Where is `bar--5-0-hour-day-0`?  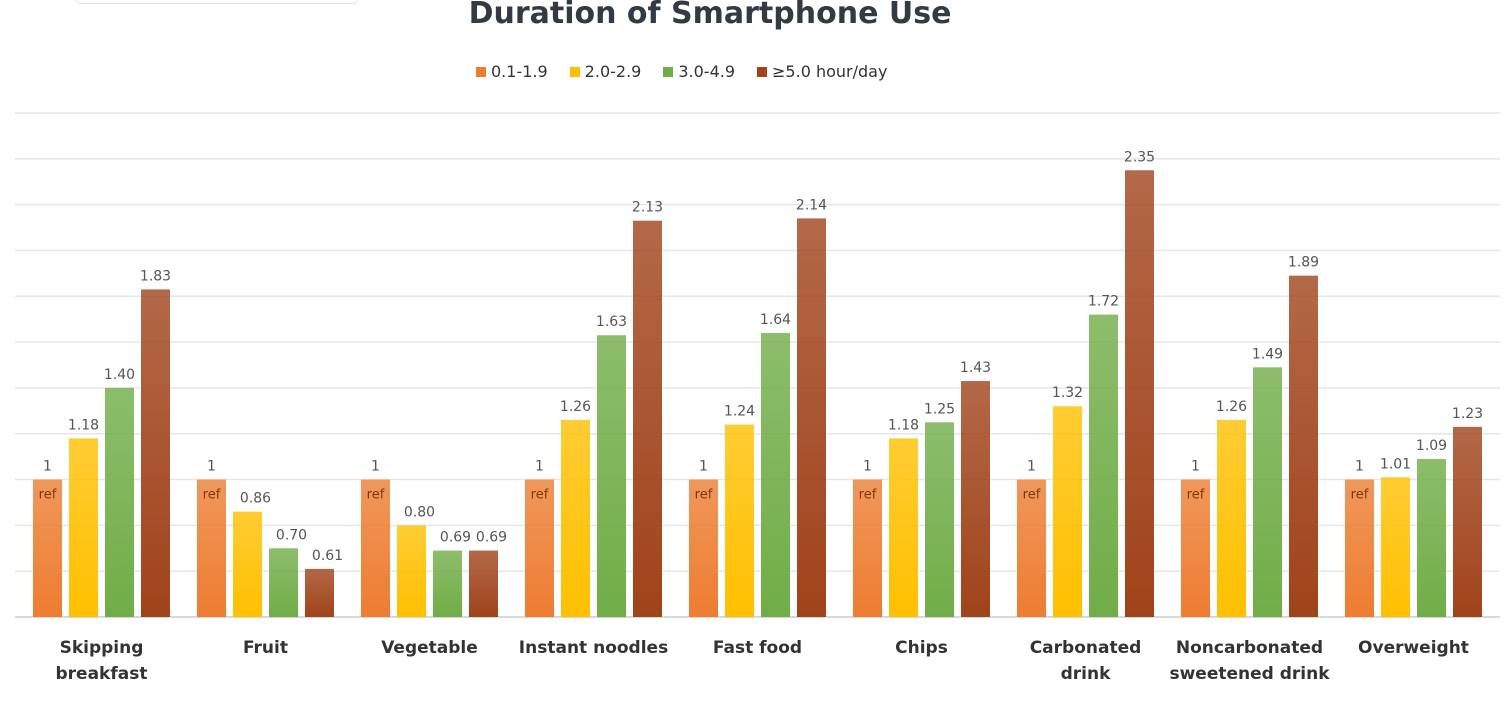
bar--5-0-hour-day-0 is located at coordinates (155, 453).